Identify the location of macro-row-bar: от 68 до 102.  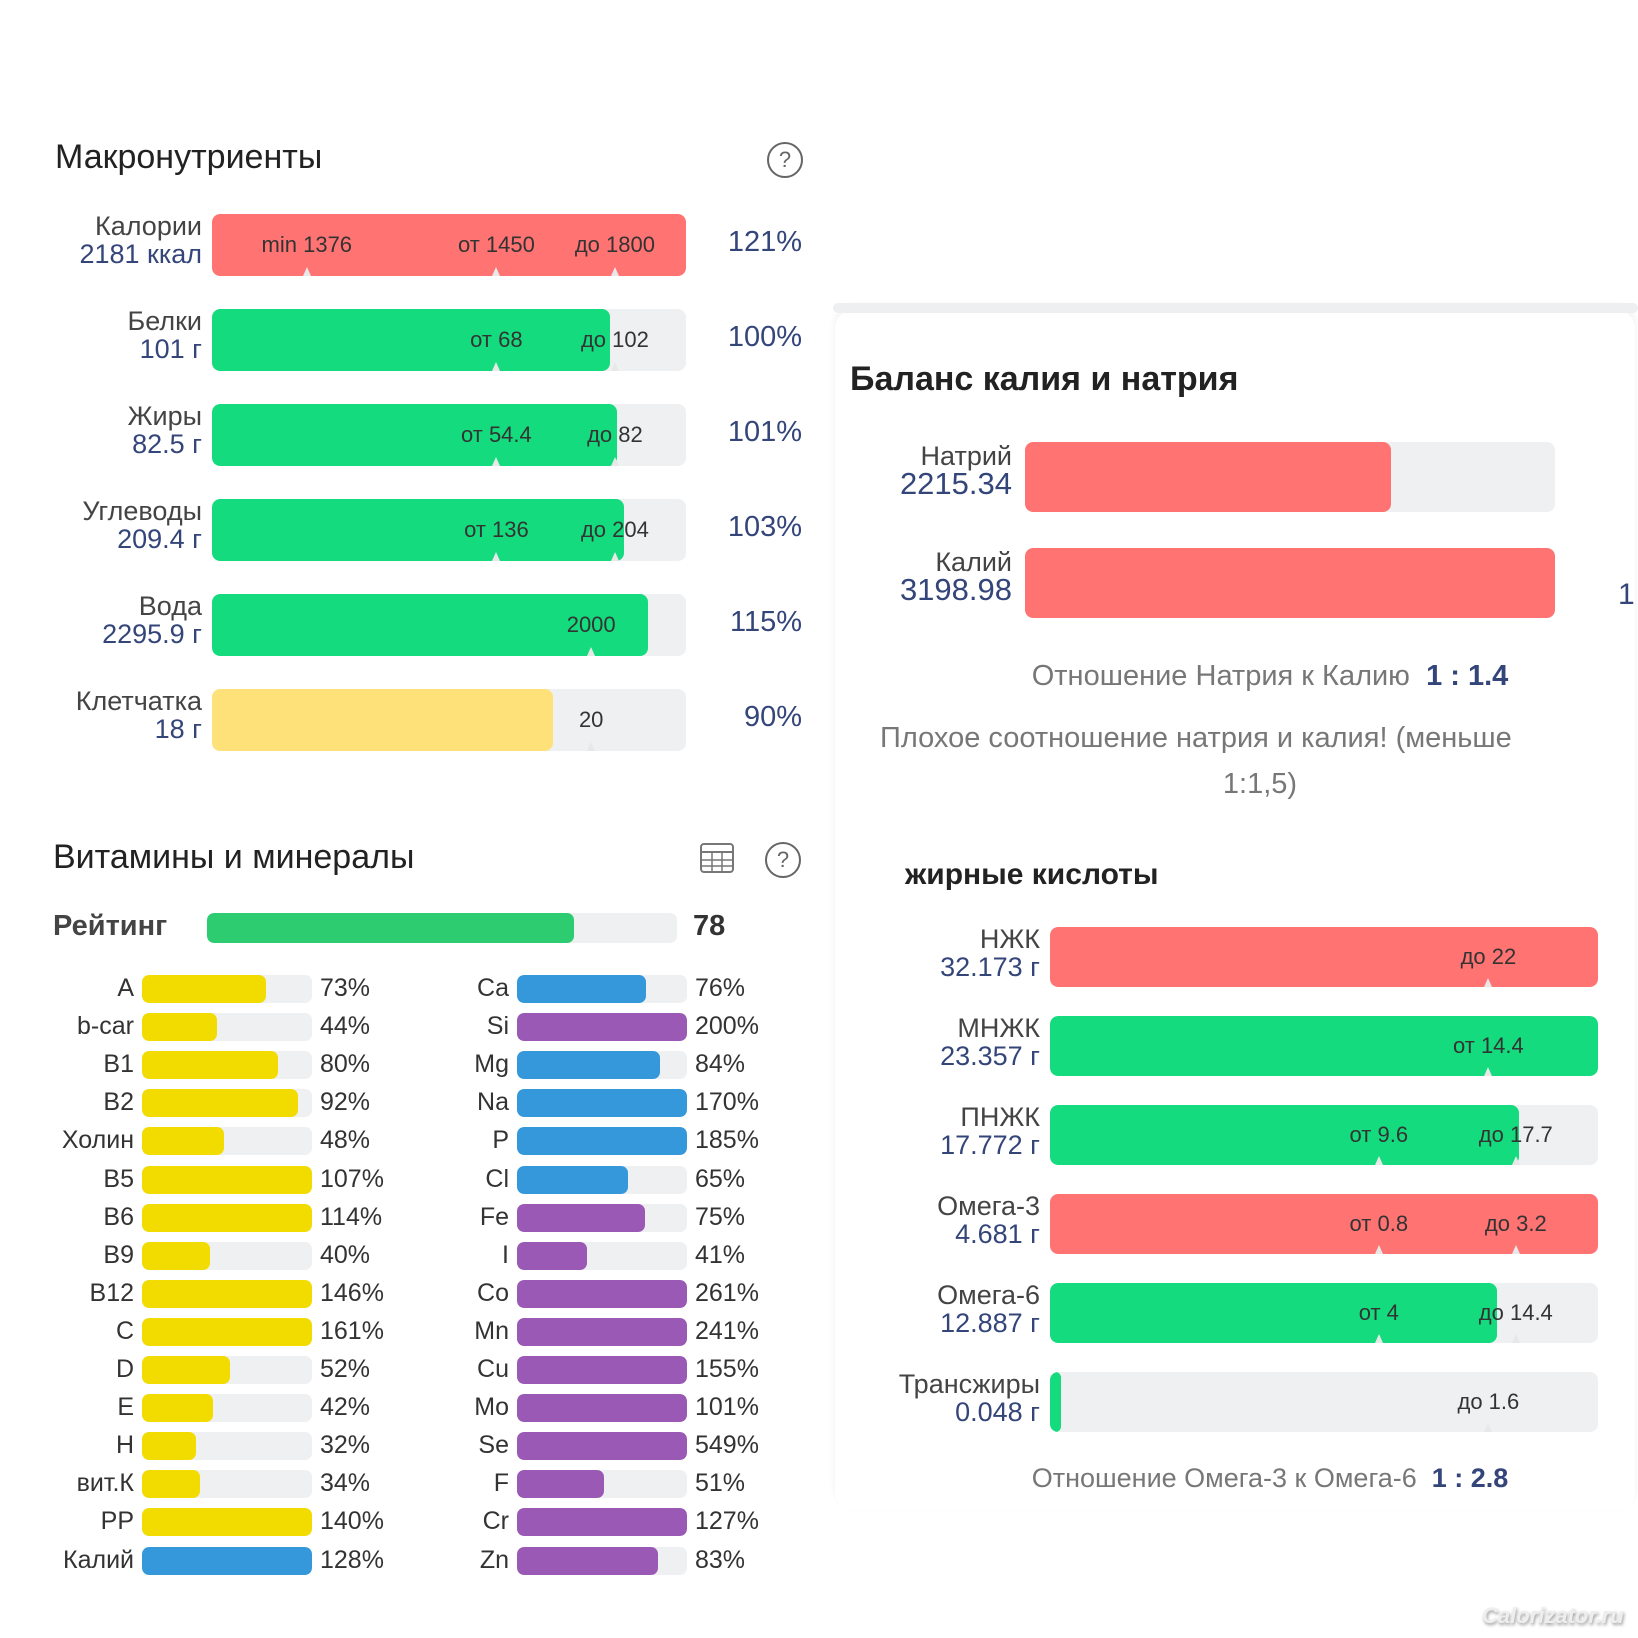
(449, 340).